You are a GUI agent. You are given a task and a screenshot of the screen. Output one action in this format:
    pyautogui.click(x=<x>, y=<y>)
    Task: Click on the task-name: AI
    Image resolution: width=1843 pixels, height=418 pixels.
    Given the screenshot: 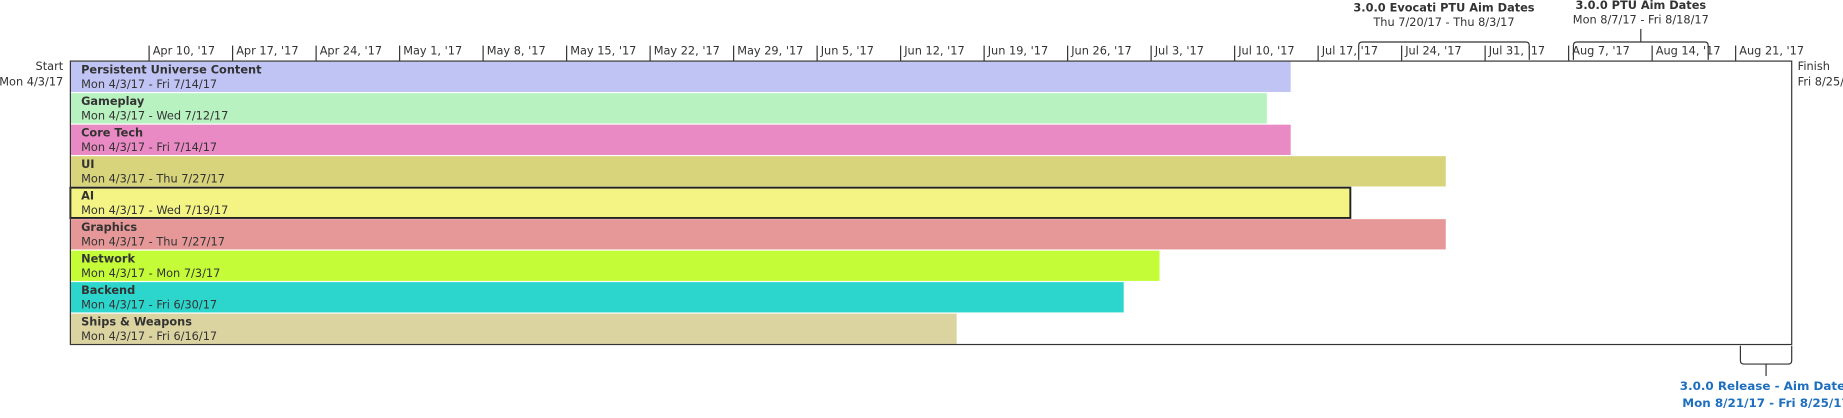 What is the action you would take?
    pyautogui.click(x=87, y=196)
    